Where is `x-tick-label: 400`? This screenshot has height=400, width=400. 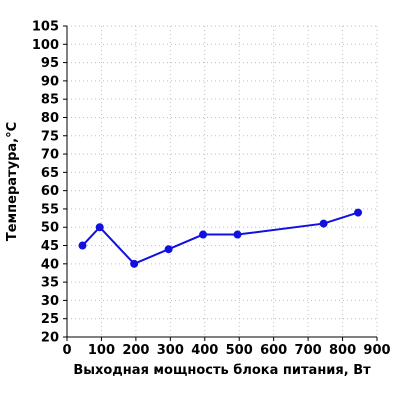
x-tick-label: 400 is located at coordinates (204, 350).